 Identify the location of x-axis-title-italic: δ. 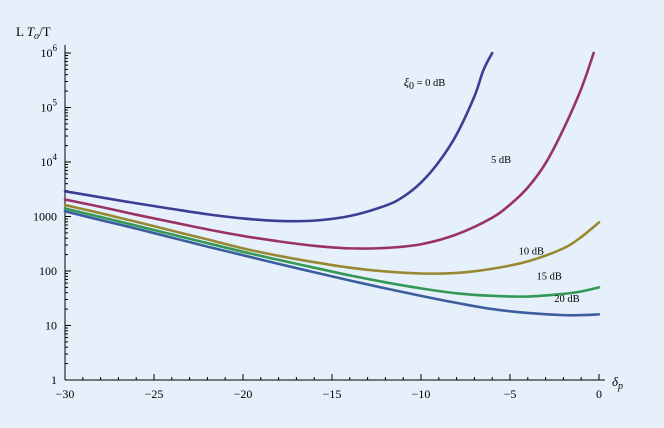
(615, 381).